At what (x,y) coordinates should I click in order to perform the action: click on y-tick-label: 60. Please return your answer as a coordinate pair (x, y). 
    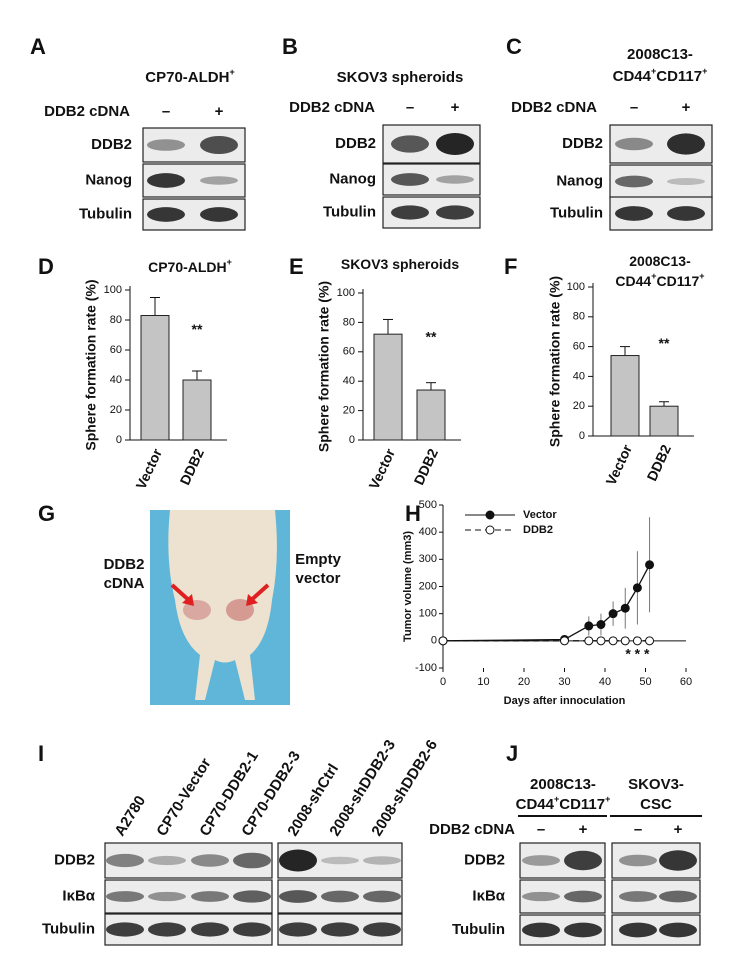
    Looking at the image, I should click on (579, 347).